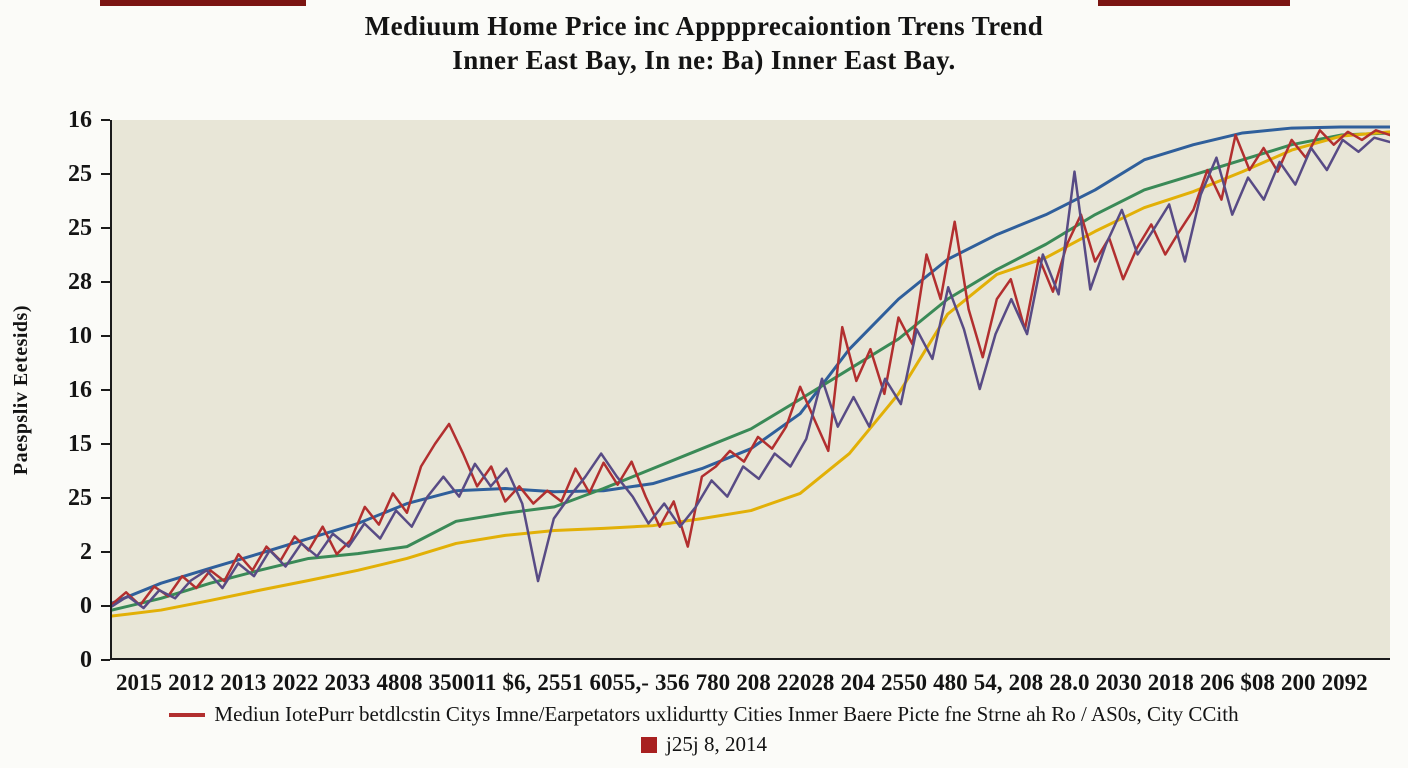  Describe the element at coordinates (86, 552) in the screenshot. I see `y-tick-label: 2` at that location.